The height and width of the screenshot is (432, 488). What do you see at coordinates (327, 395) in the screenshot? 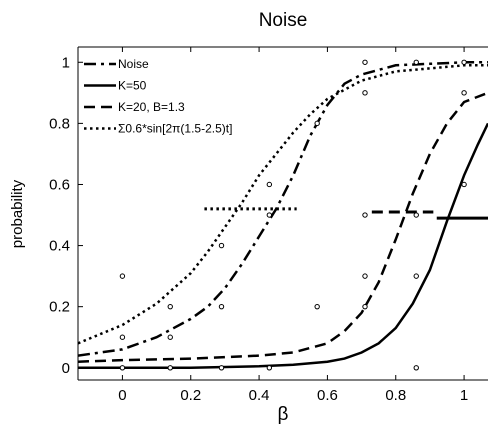
I see `x-tick-label: 0.6` at bounding box center [327, 395].